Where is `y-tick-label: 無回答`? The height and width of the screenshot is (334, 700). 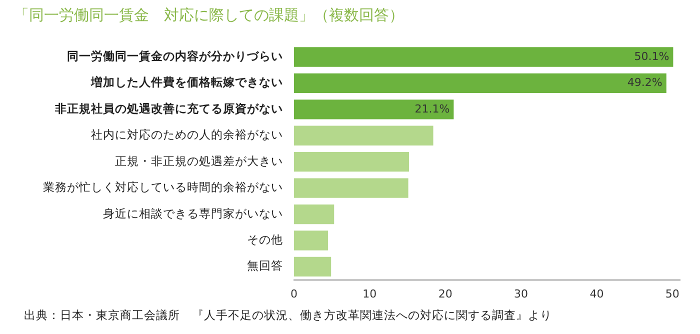 y-tick-label: 無回答 is located at coordinates (265, 265).